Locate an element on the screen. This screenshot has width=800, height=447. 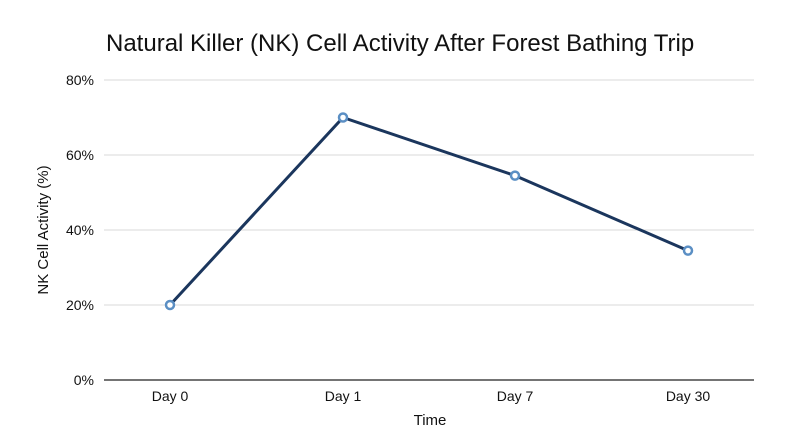
x-tick-label: Day 7 is located at coordinates (515, 396).